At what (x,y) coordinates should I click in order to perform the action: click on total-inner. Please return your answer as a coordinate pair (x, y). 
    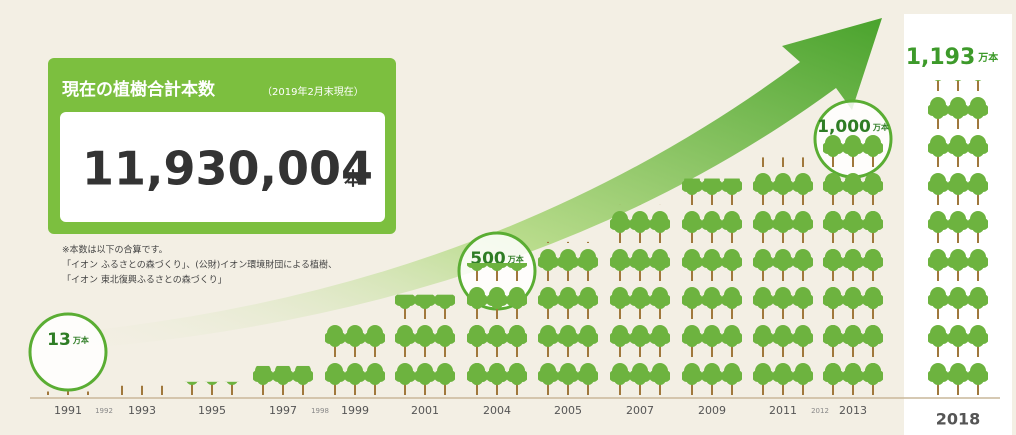
    Looking at the image, I should click on (222, 167).